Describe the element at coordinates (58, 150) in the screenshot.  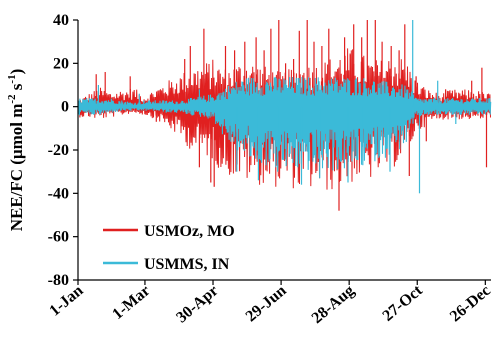
I see `y-tick-label: -20` at that location.